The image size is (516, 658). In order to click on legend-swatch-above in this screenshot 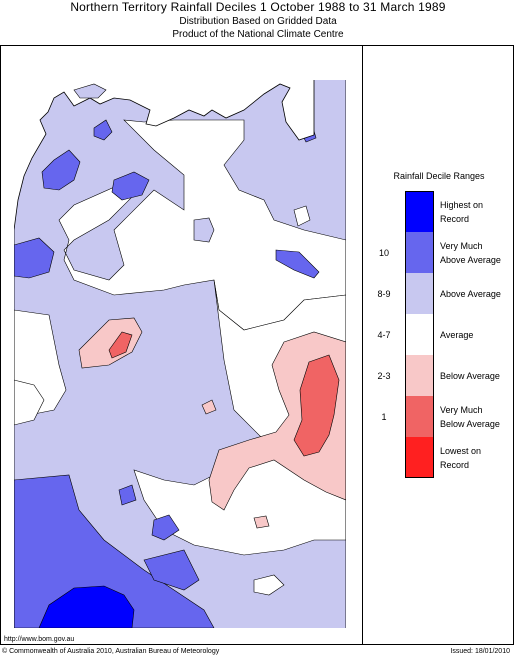, I will do `click(419, 293)`.